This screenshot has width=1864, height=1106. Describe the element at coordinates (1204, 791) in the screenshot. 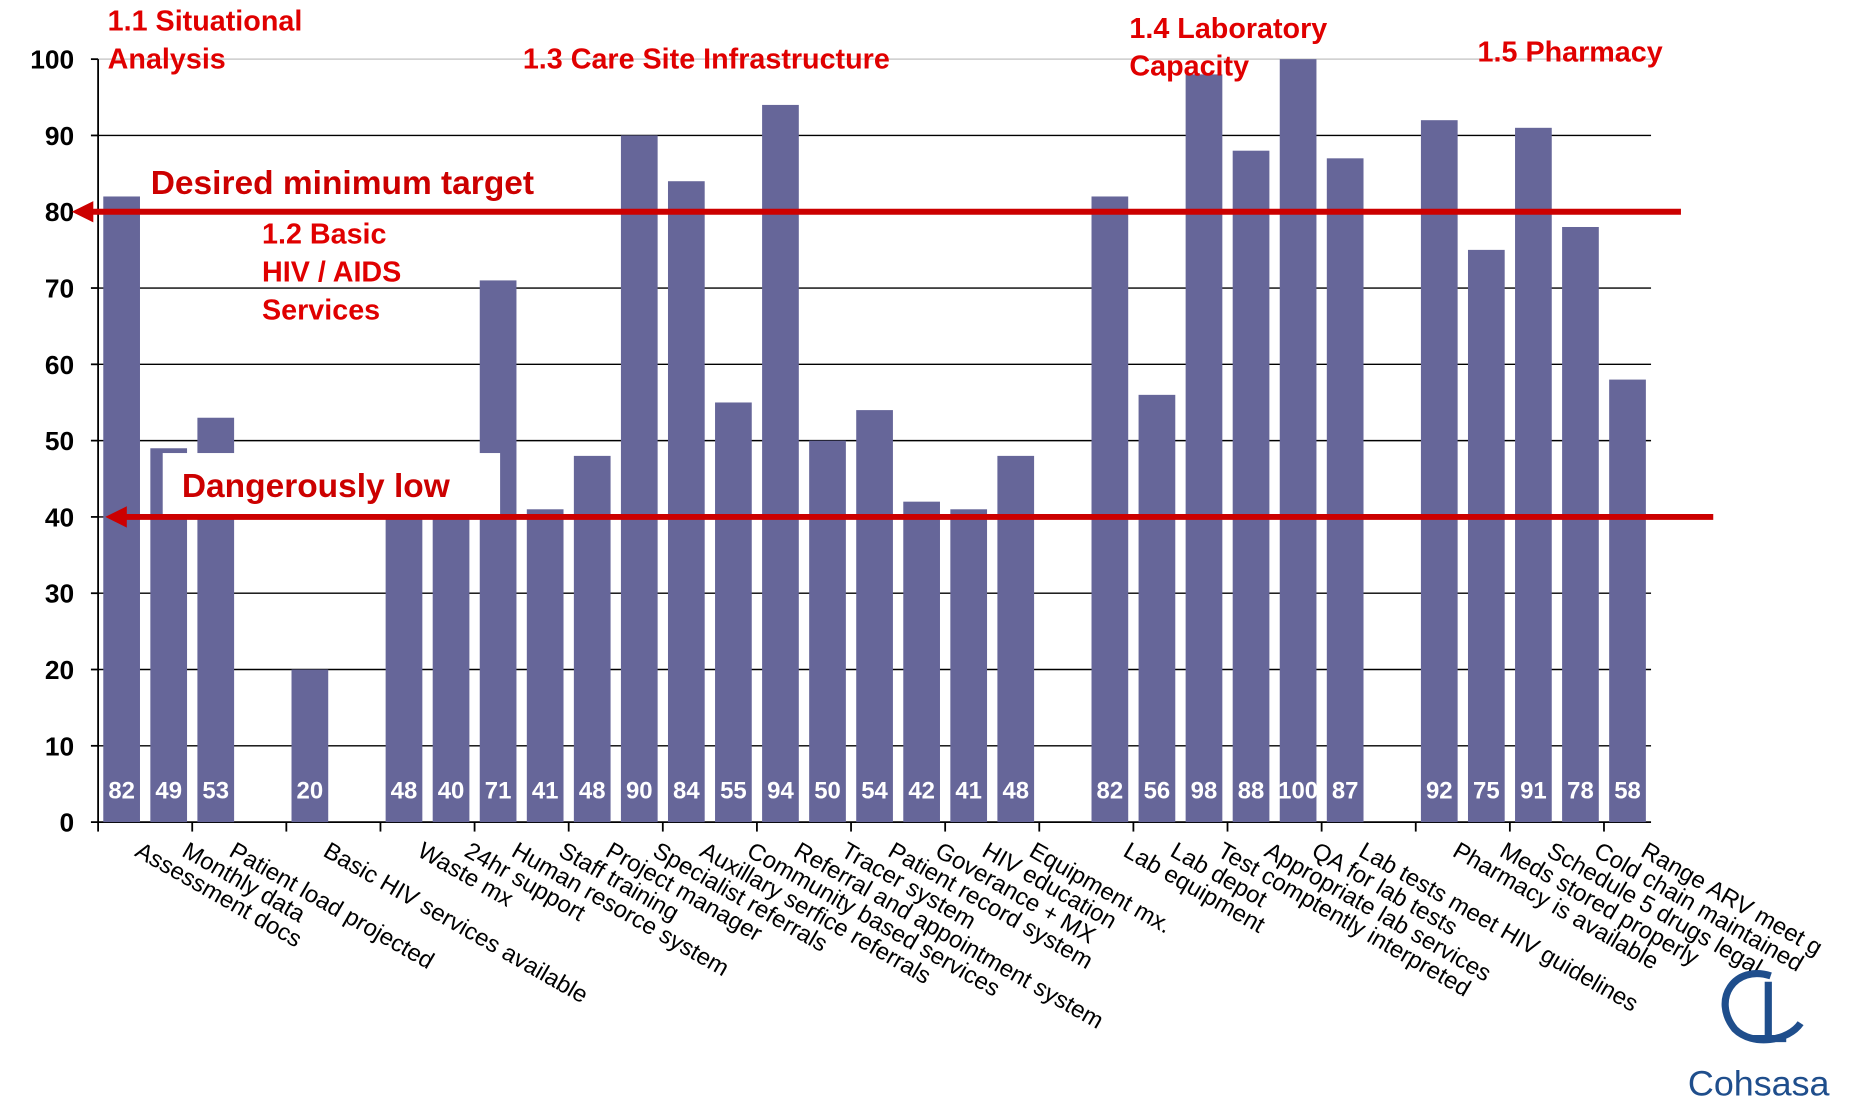

I see `value-label: 98` at that location.